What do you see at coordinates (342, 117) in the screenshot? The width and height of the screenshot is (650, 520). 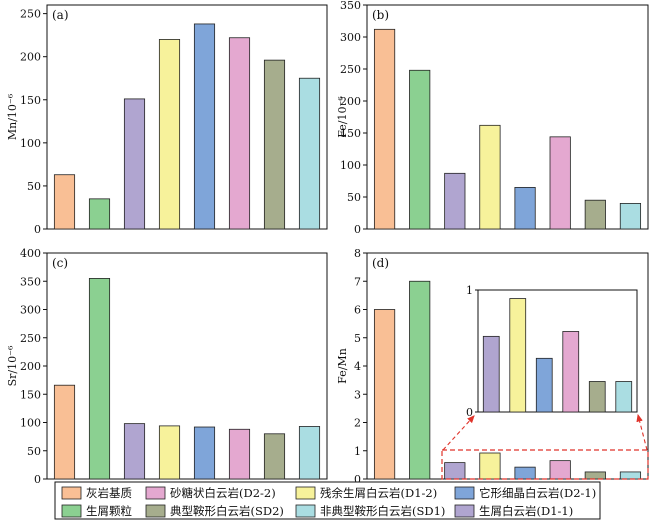 I see `y-axis-label: Fe/10⁻⁶` at bounding box center [342, 117].